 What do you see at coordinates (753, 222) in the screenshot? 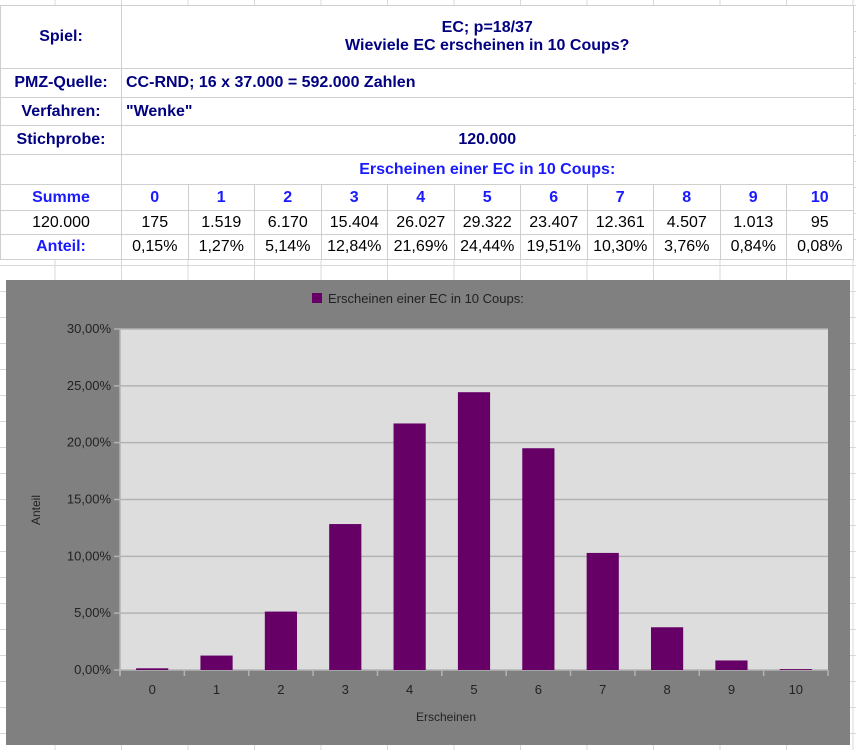
I see `count-cell: 1.013` at bounding box center [753, 222].